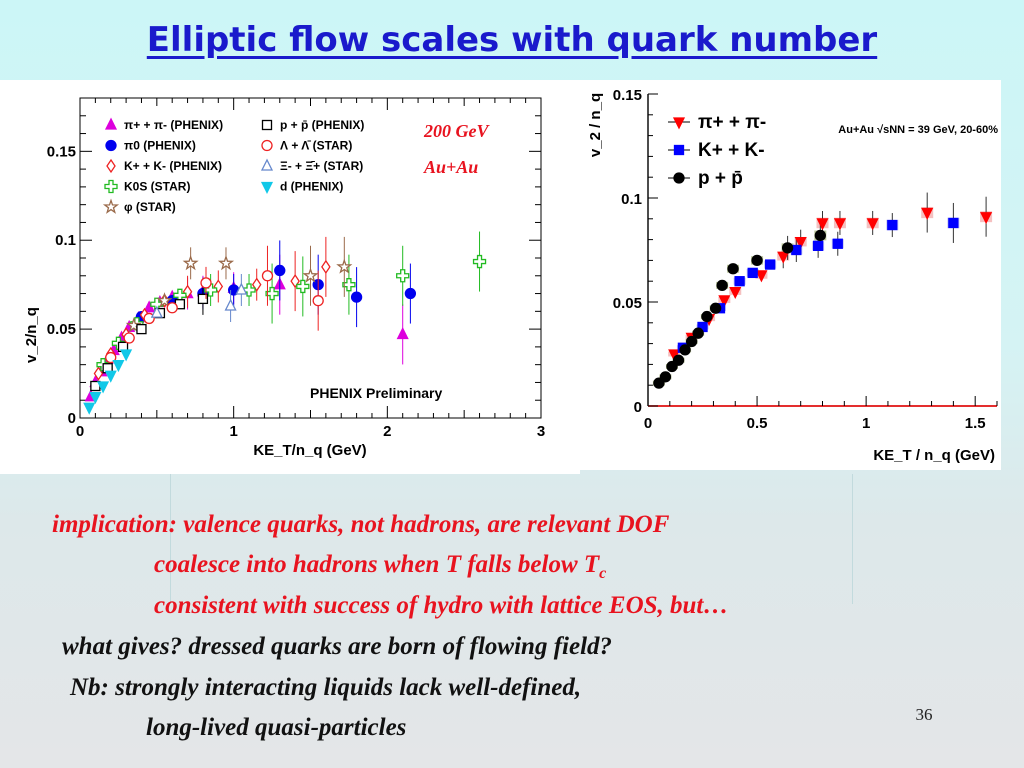 The height and width of the screenshot is (768, 1024). What do you see at coordinates (595, 125) in the screenshot?
I see `y-axis-label: v_2 / n_q` at bounding box center [595, 125].